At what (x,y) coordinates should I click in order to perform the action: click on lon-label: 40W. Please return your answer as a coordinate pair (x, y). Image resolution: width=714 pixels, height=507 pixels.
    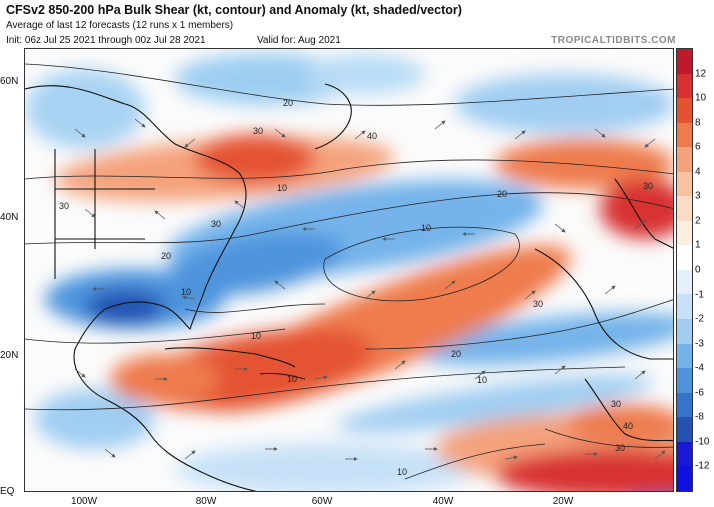
    Looking at the image, I should click on (443, 501).